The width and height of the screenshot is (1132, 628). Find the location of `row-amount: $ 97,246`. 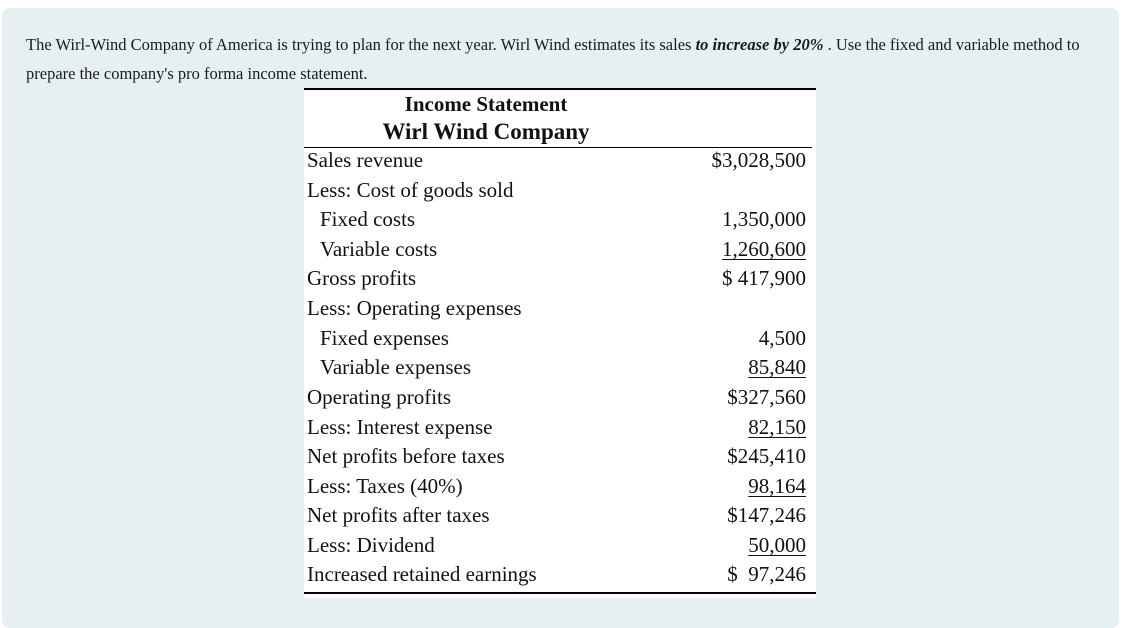

row-amount: $ 97,246 is located at coordinates (766, 574).